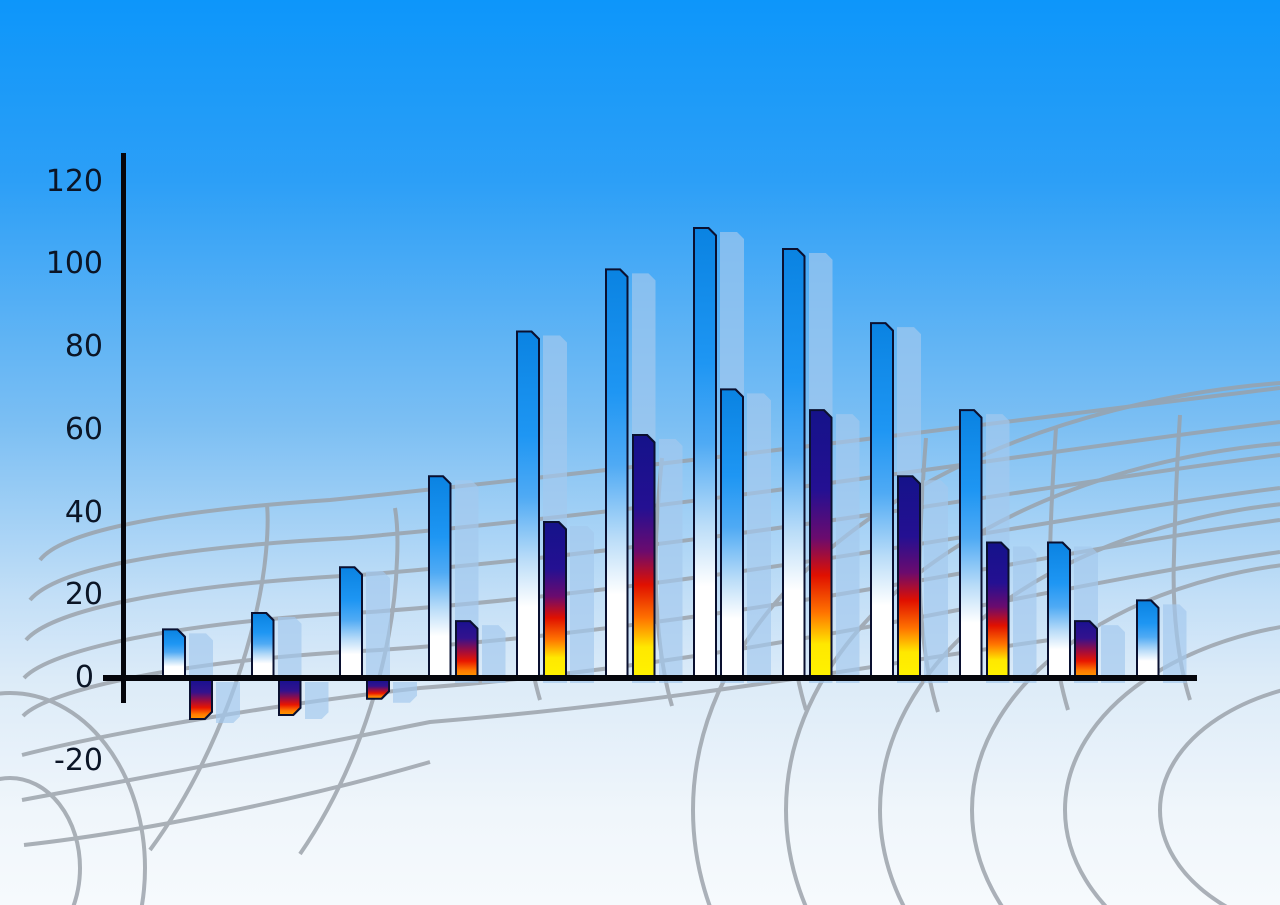 Image resolution: width=1280 pixels, height=905 pixels. Describe the element at coordinates (74, 181) in the screenshot. I see `y-tick-label-120: 120` at that location.